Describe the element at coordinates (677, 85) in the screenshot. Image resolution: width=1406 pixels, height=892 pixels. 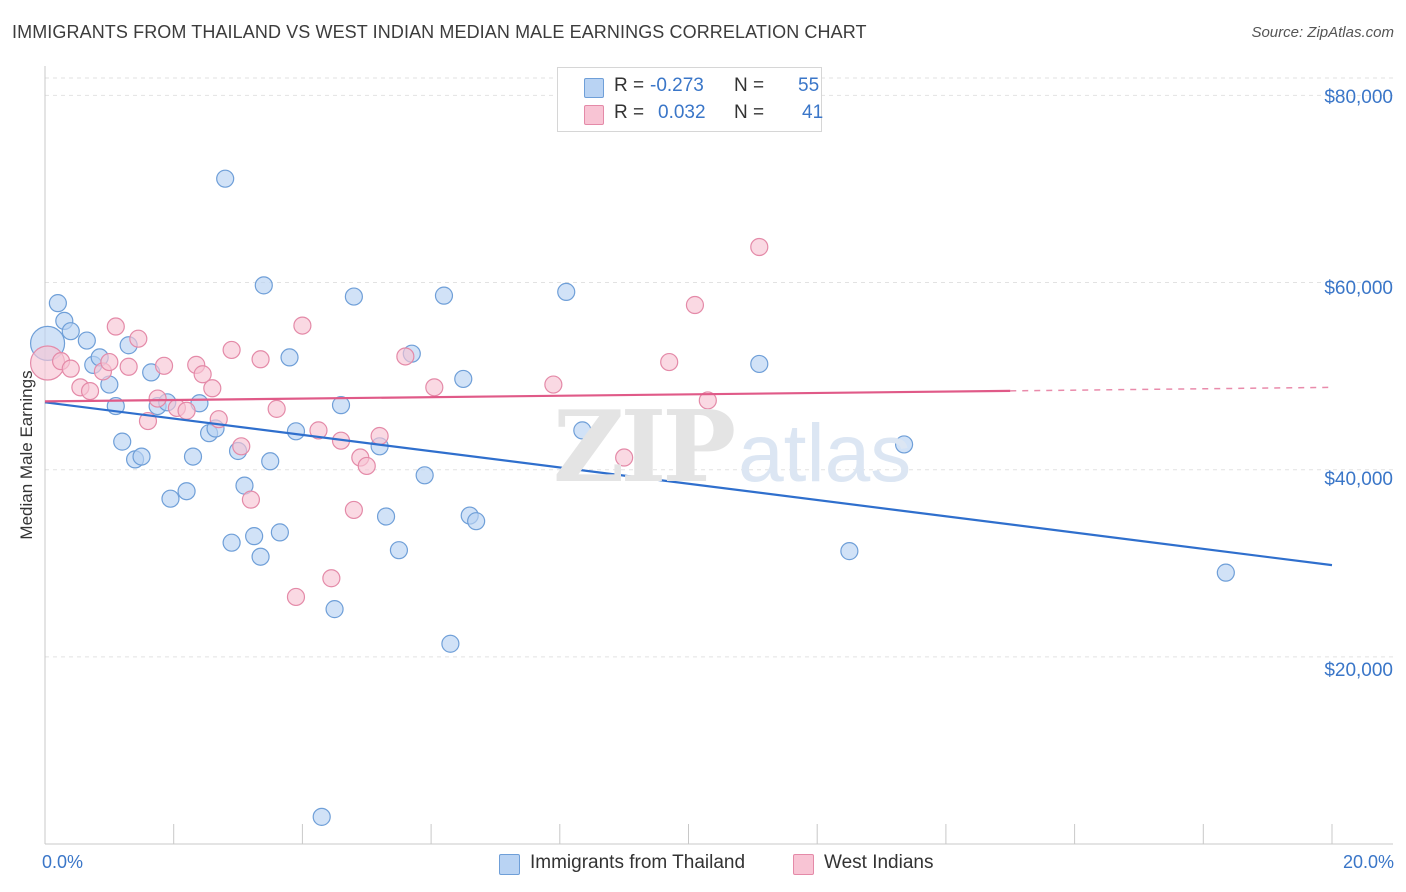
I see `legend-r-value: -0.273` at that location.